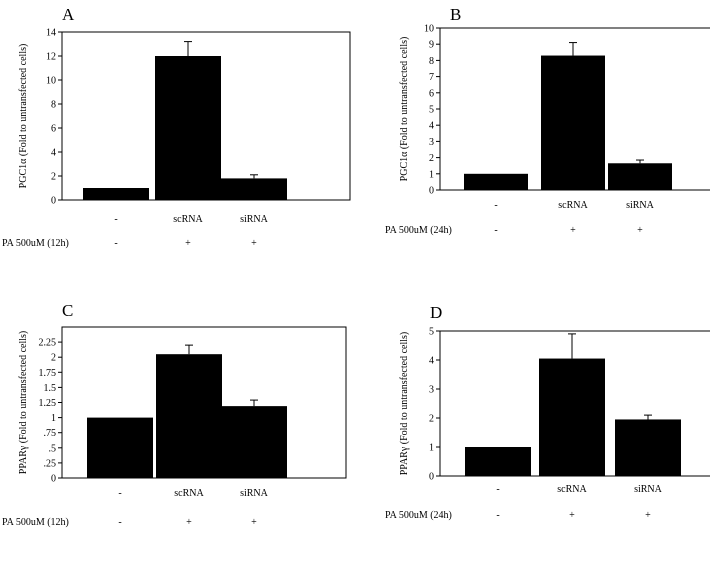  I want to click on panel-letter: D, so click(436, 312).